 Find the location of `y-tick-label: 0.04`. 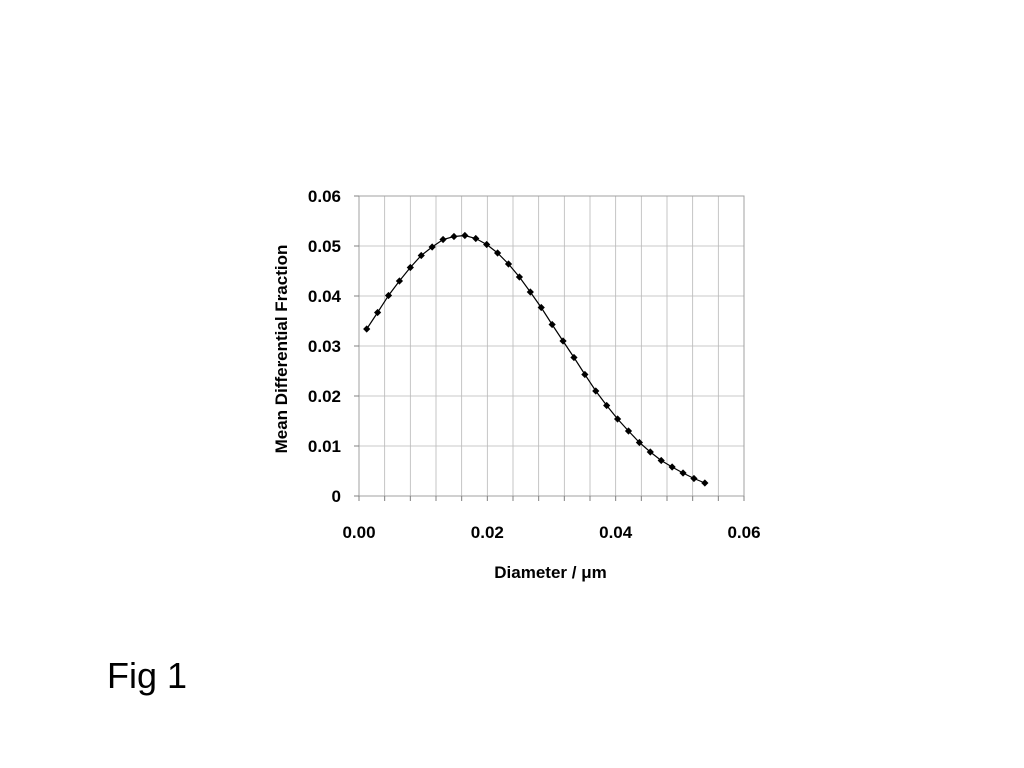

y-tick-label: 0.04 is located at coordinates (325, 296).